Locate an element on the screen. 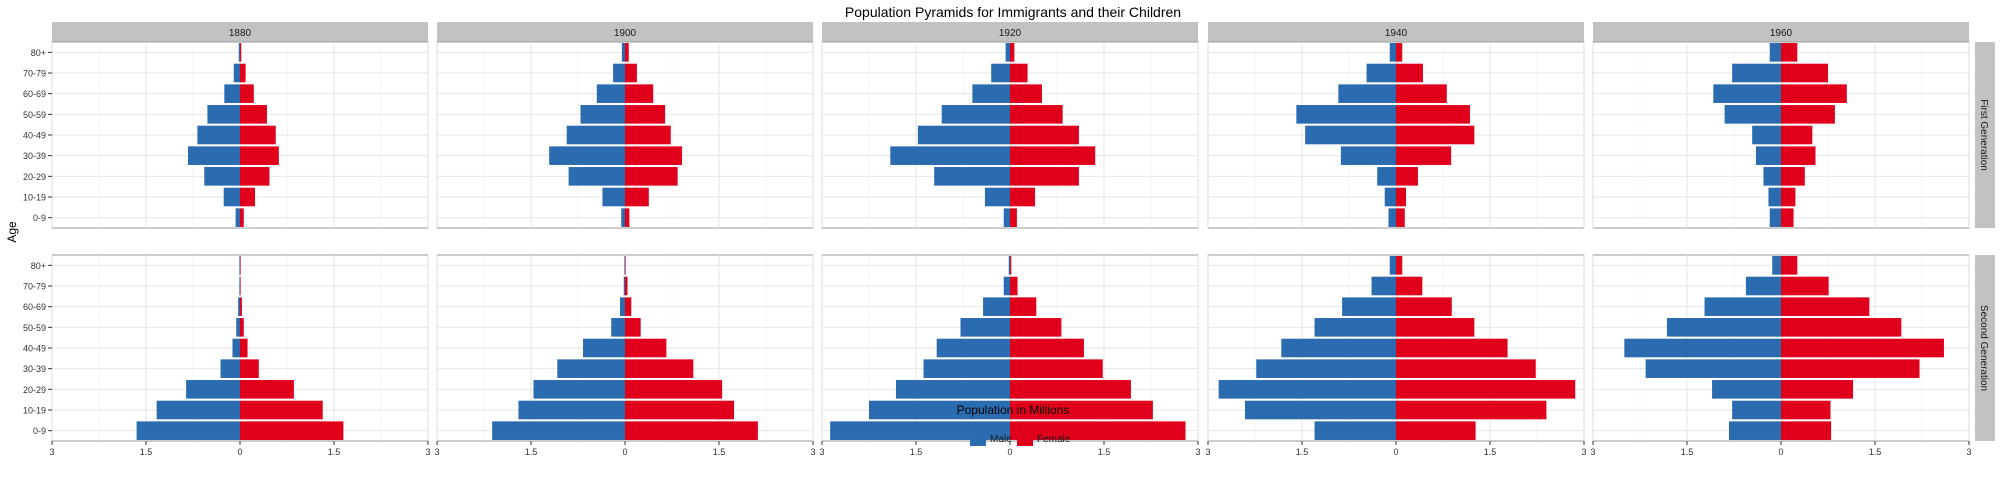 This screenshot has width=2000, height=500. y-axis-label: Age is located at coordinates (12, 232).